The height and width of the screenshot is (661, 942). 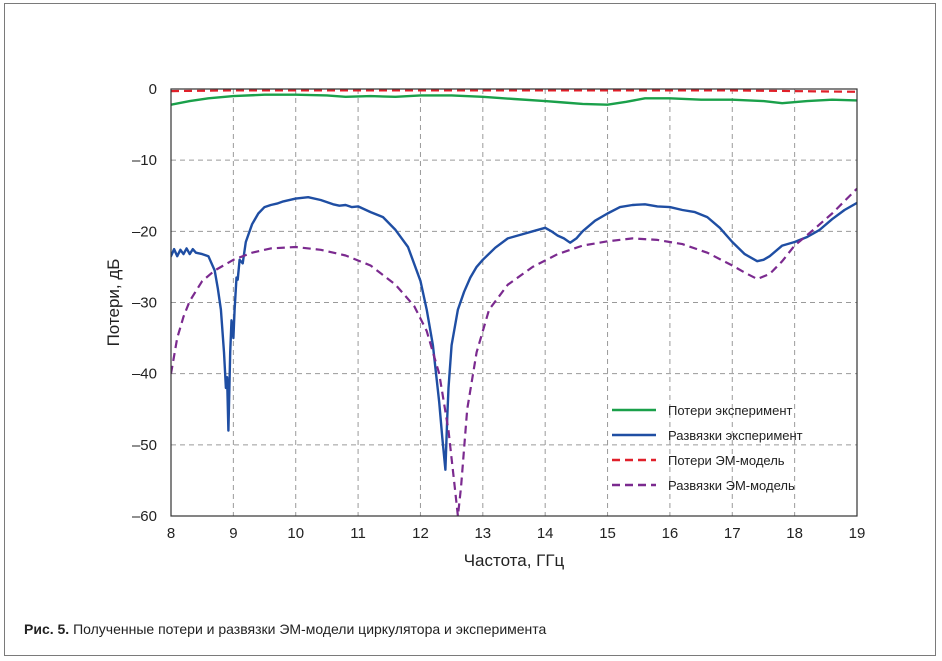 What do you see at coordinates (144, 516) in the screenshot?
I see `y-tick-label: –60` at bounding box center [144, 516].